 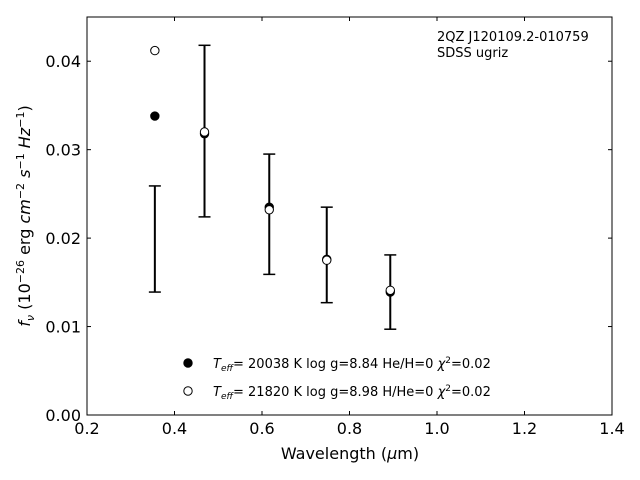 What do you see at coordinates (63, 150) in the screenshot?
I see `y-tick-label: 0.03` at bounding box center [63, 150].